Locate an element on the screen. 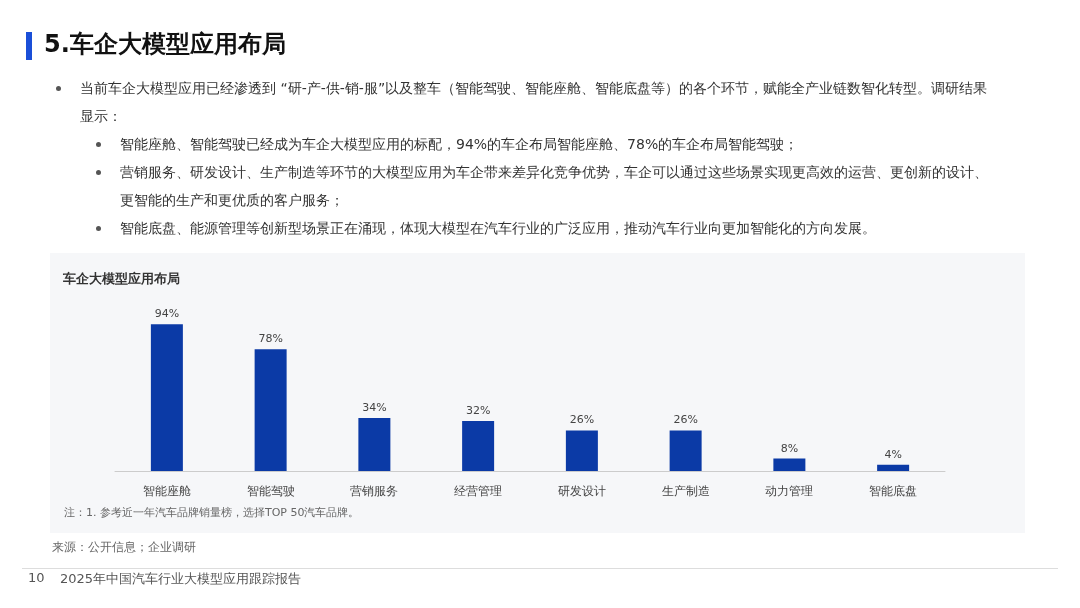 The image size is (1080, 608). x-tick-label: 动力管理 is located at coordinates (789, 491).